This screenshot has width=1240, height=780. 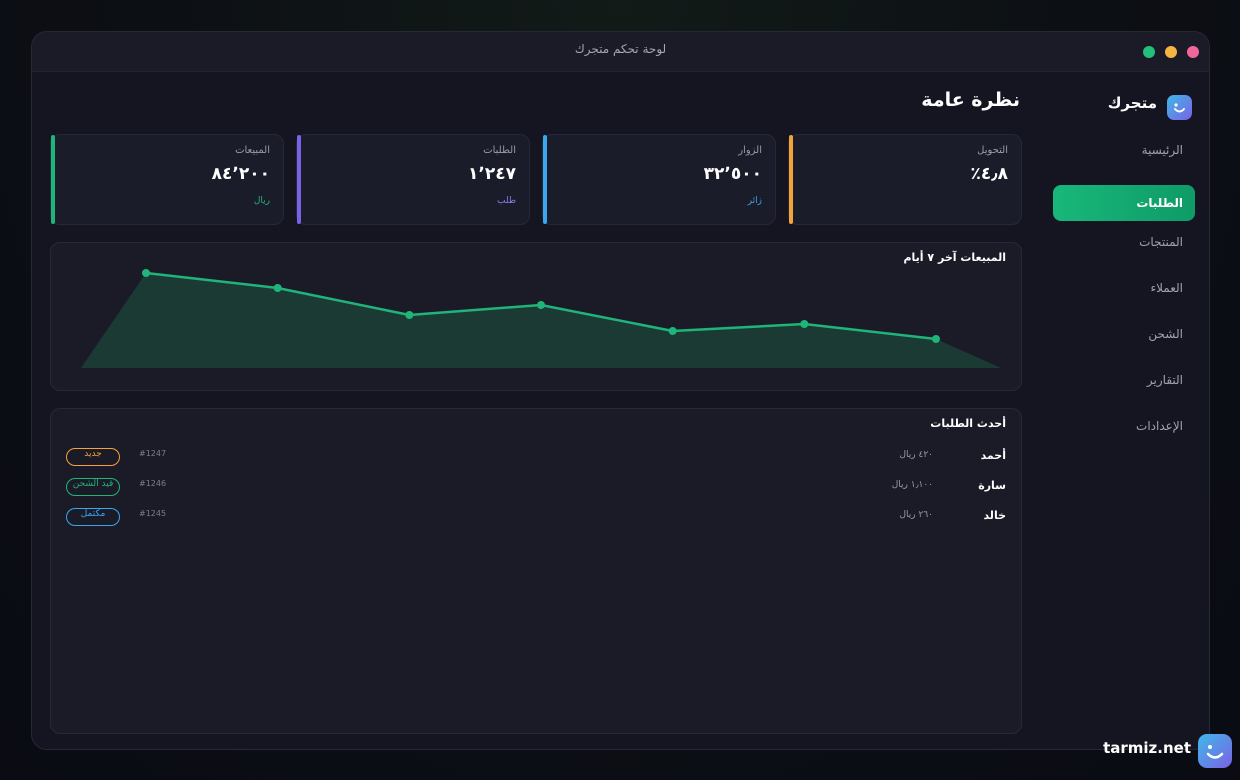 What do you see at coordinates (659, 179) in the screenshot?
I see `stat-card-visitors: الزوار ٣٢٬٥٠٠ زائر` at bounding box center [659, 179].